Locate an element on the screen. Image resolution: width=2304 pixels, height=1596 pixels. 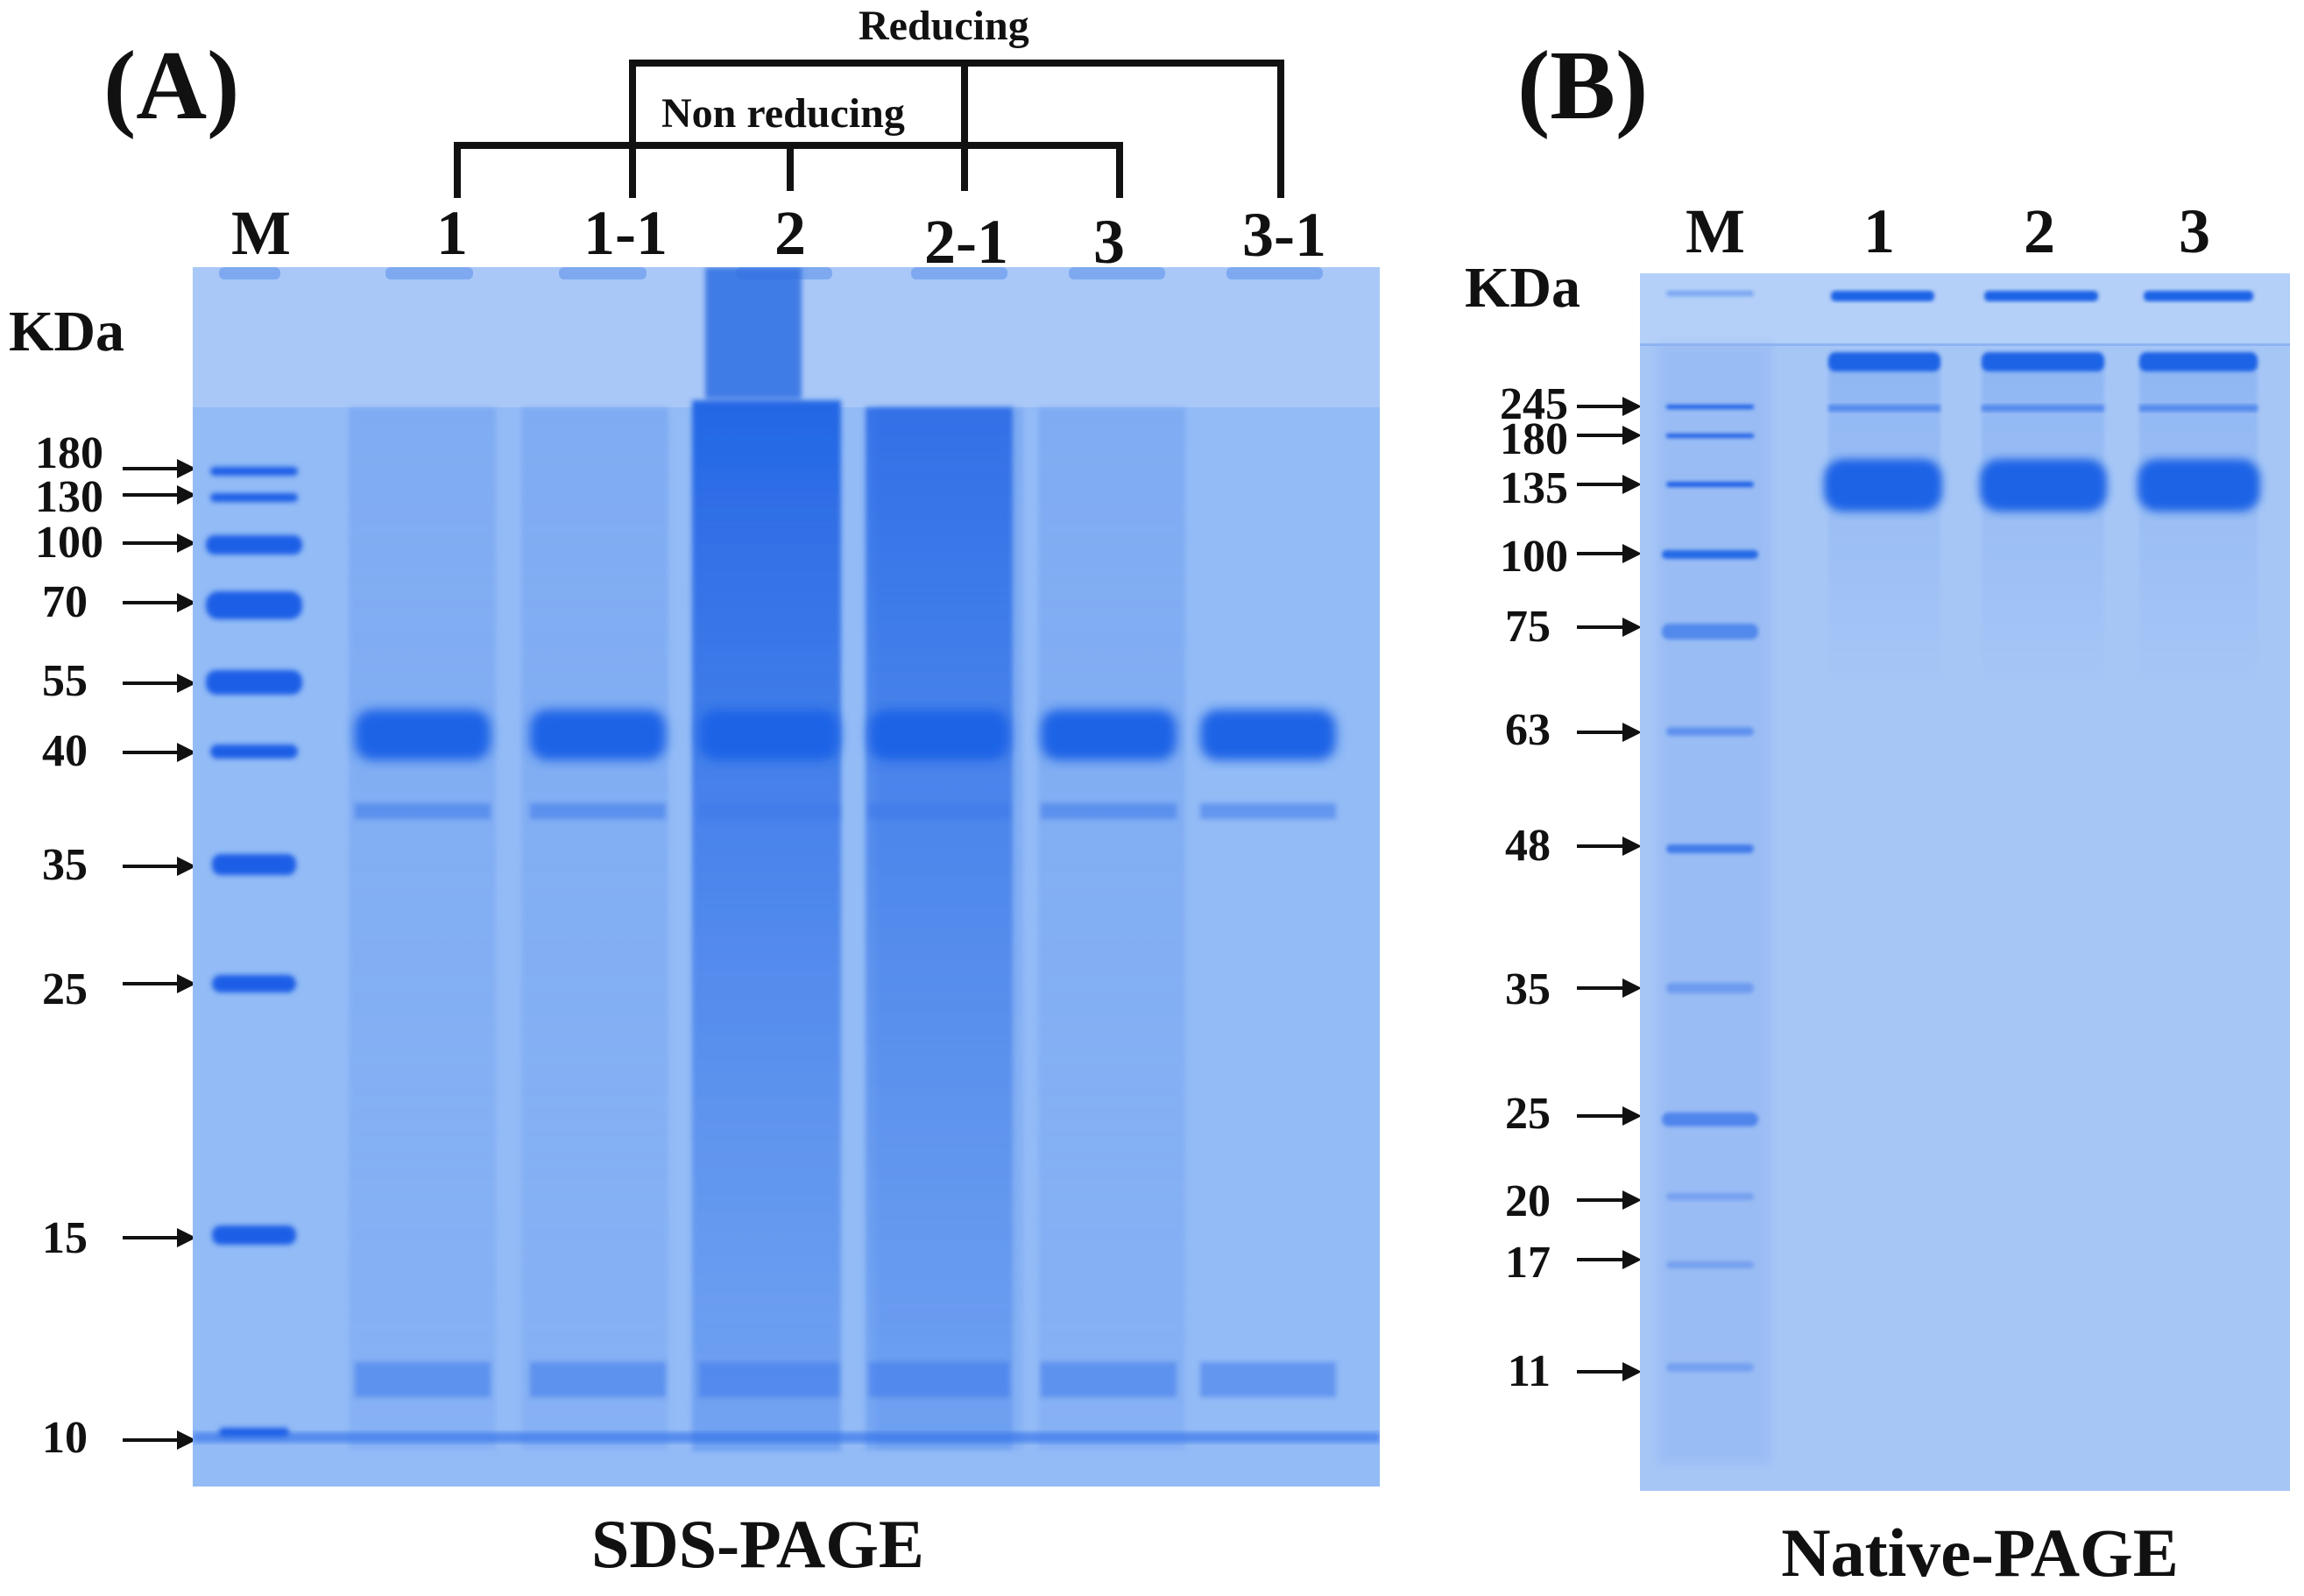
panel-b-letter: (B) is located at coordinates (1583, 86).